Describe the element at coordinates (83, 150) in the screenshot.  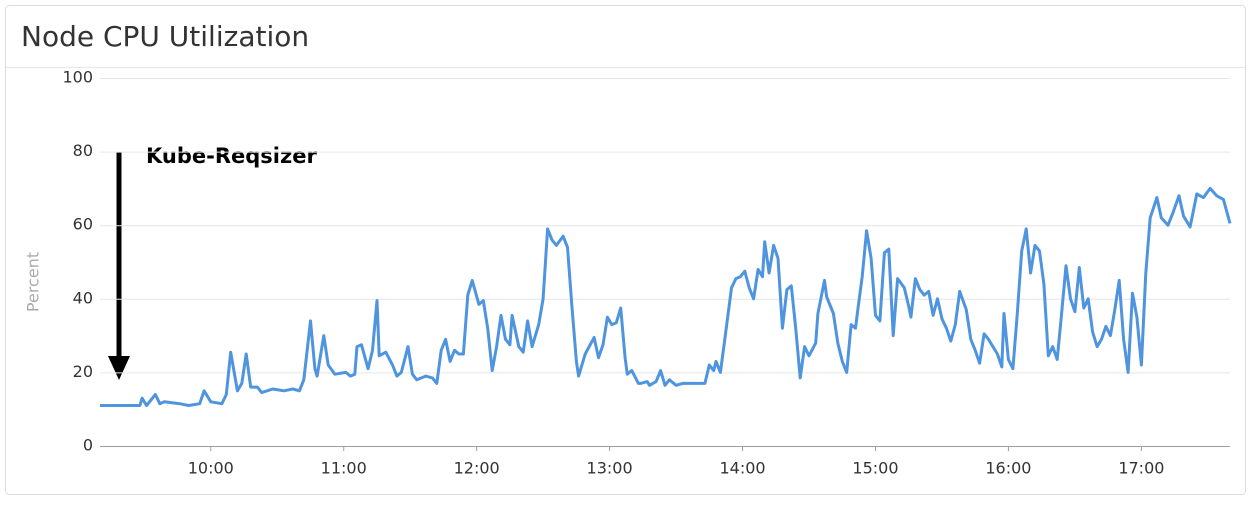
I see `y-tick-label: 80` at that location.